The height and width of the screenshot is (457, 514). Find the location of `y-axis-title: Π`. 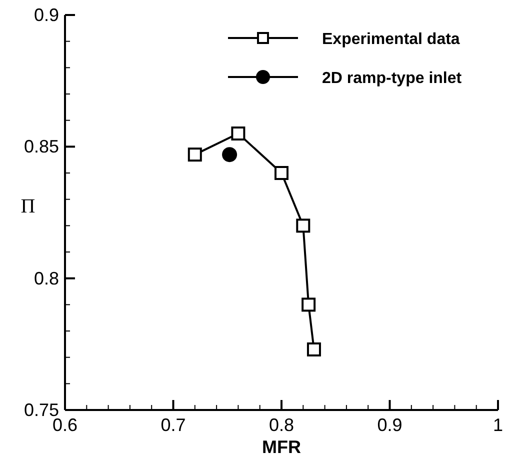

y-axis-title: Π is located at coordinates (28, 207).